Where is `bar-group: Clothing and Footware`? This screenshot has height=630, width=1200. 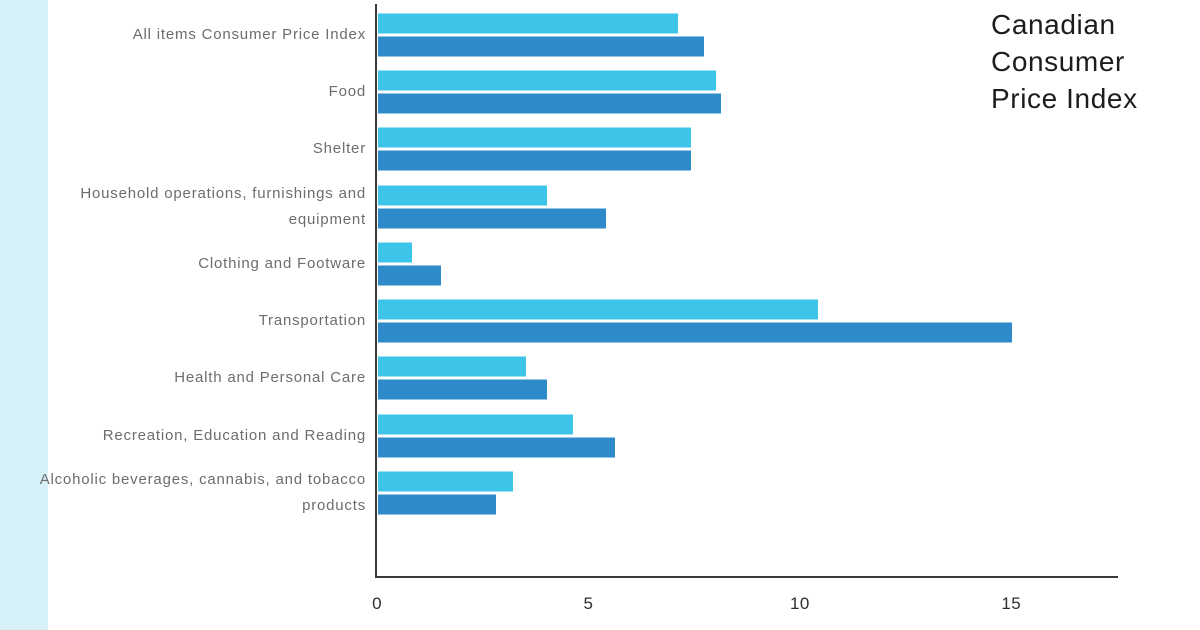 bar-group: Clothing and Footware is located at coordinates (600, 263).